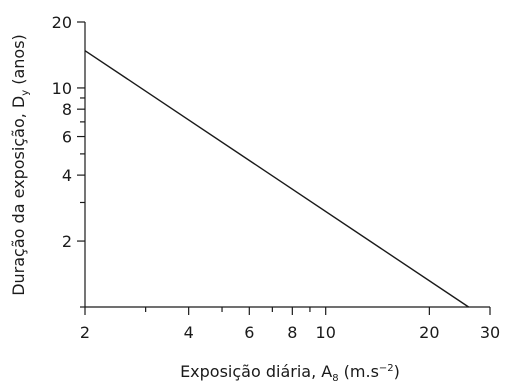 This screenshot has height=391, width=506. Describe the element at coordinates (67, 175) in the screenshot. I see `y-tick-label: 4` at that location.